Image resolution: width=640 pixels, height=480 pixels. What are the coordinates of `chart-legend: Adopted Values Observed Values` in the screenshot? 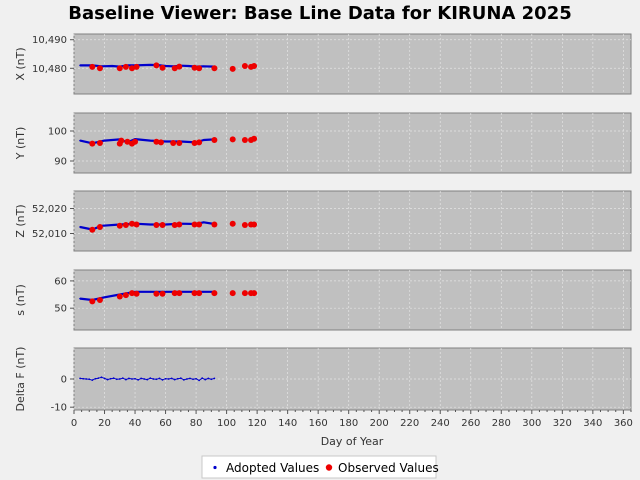 It's located at (320, 467).